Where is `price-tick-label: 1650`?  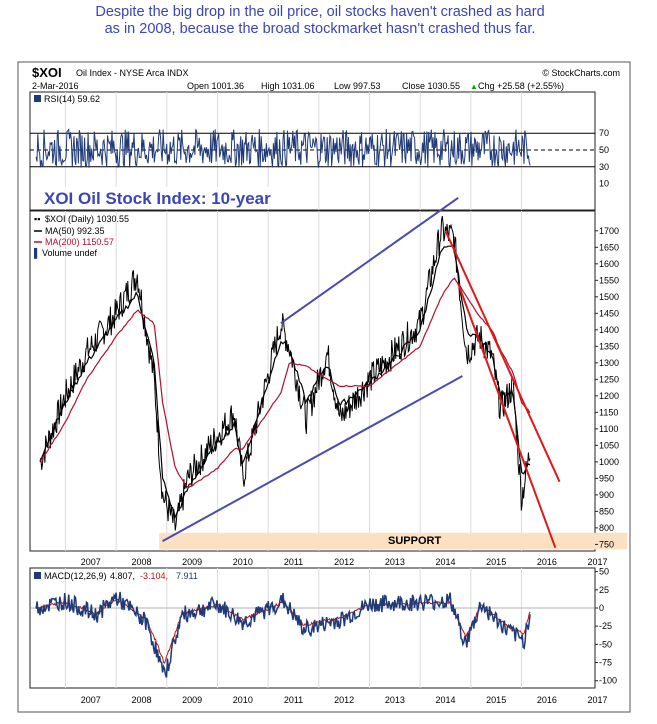 price-tick-label: 1650 is located at coordinates (609, 247).